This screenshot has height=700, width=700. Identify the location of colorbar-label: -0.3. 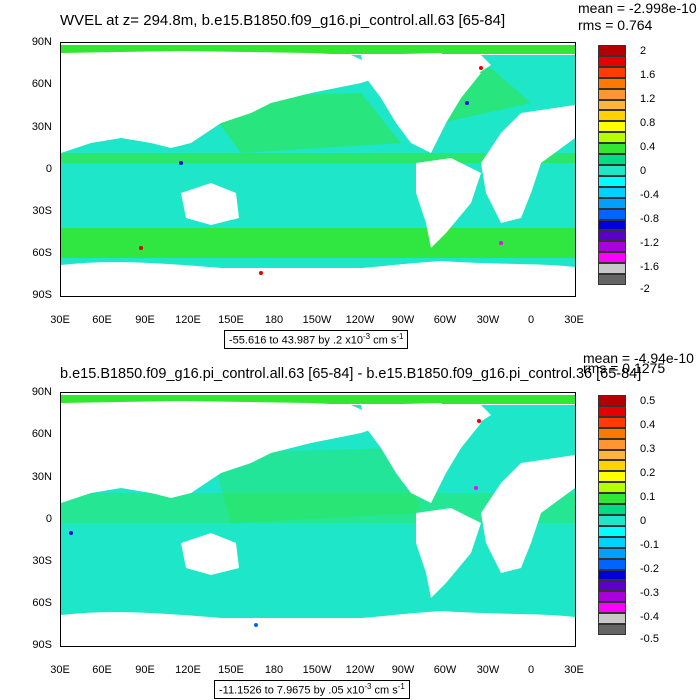
(649, 593).